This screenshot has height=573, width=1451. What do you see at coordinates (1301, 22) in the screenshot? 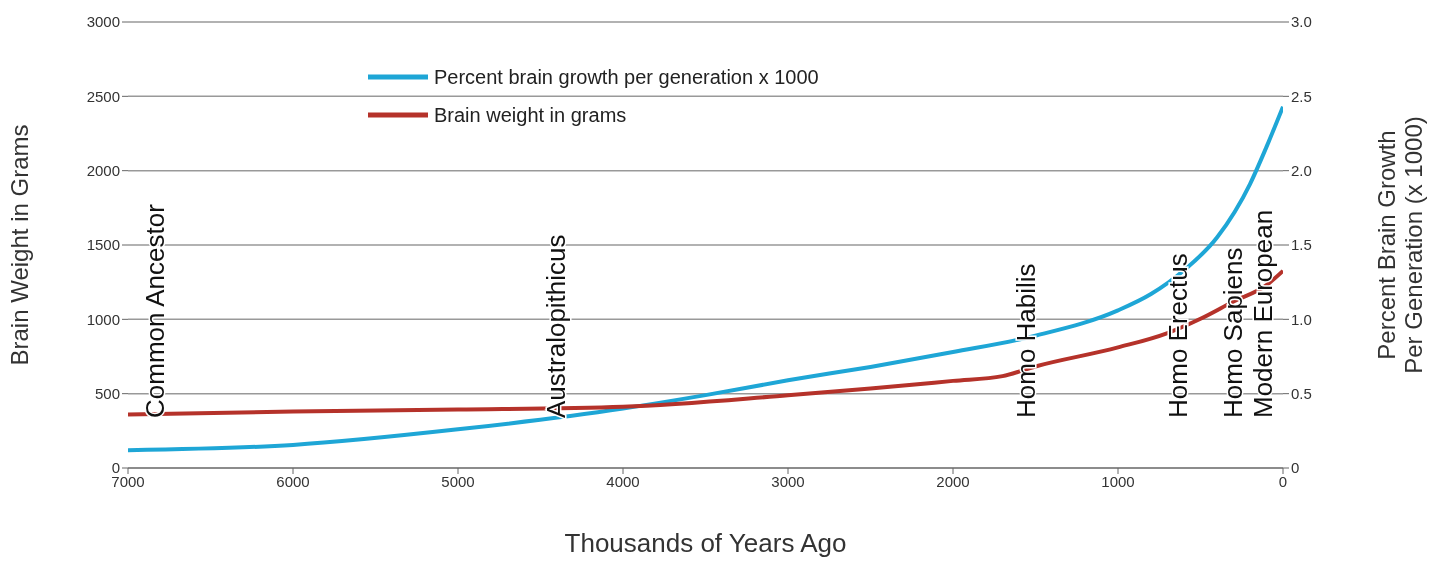
I see `y2-tick-label: 3.0` at bounding box center [1301, 22].